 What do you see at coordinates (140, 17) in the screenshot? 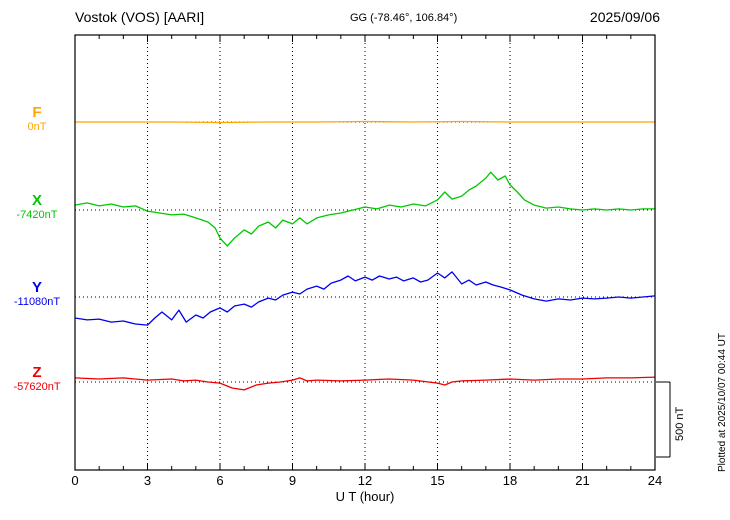
I see `station-title: Vostok (VOS) [AARI]` at bounding box center [140, 17].